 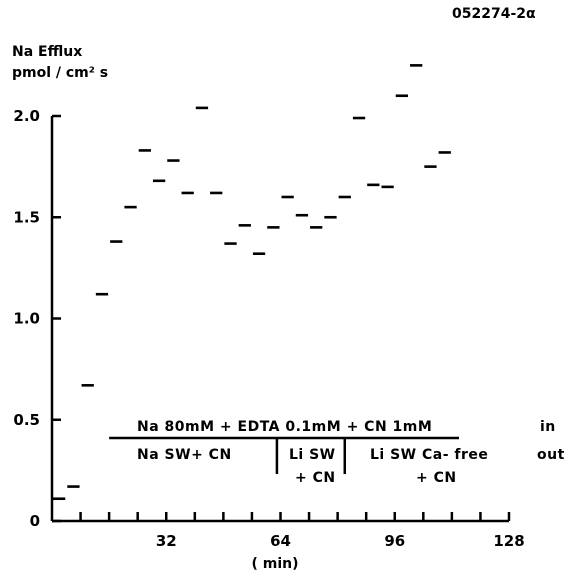 I want to click on segment-2-label: Li SW, so click(x=312, y=455).